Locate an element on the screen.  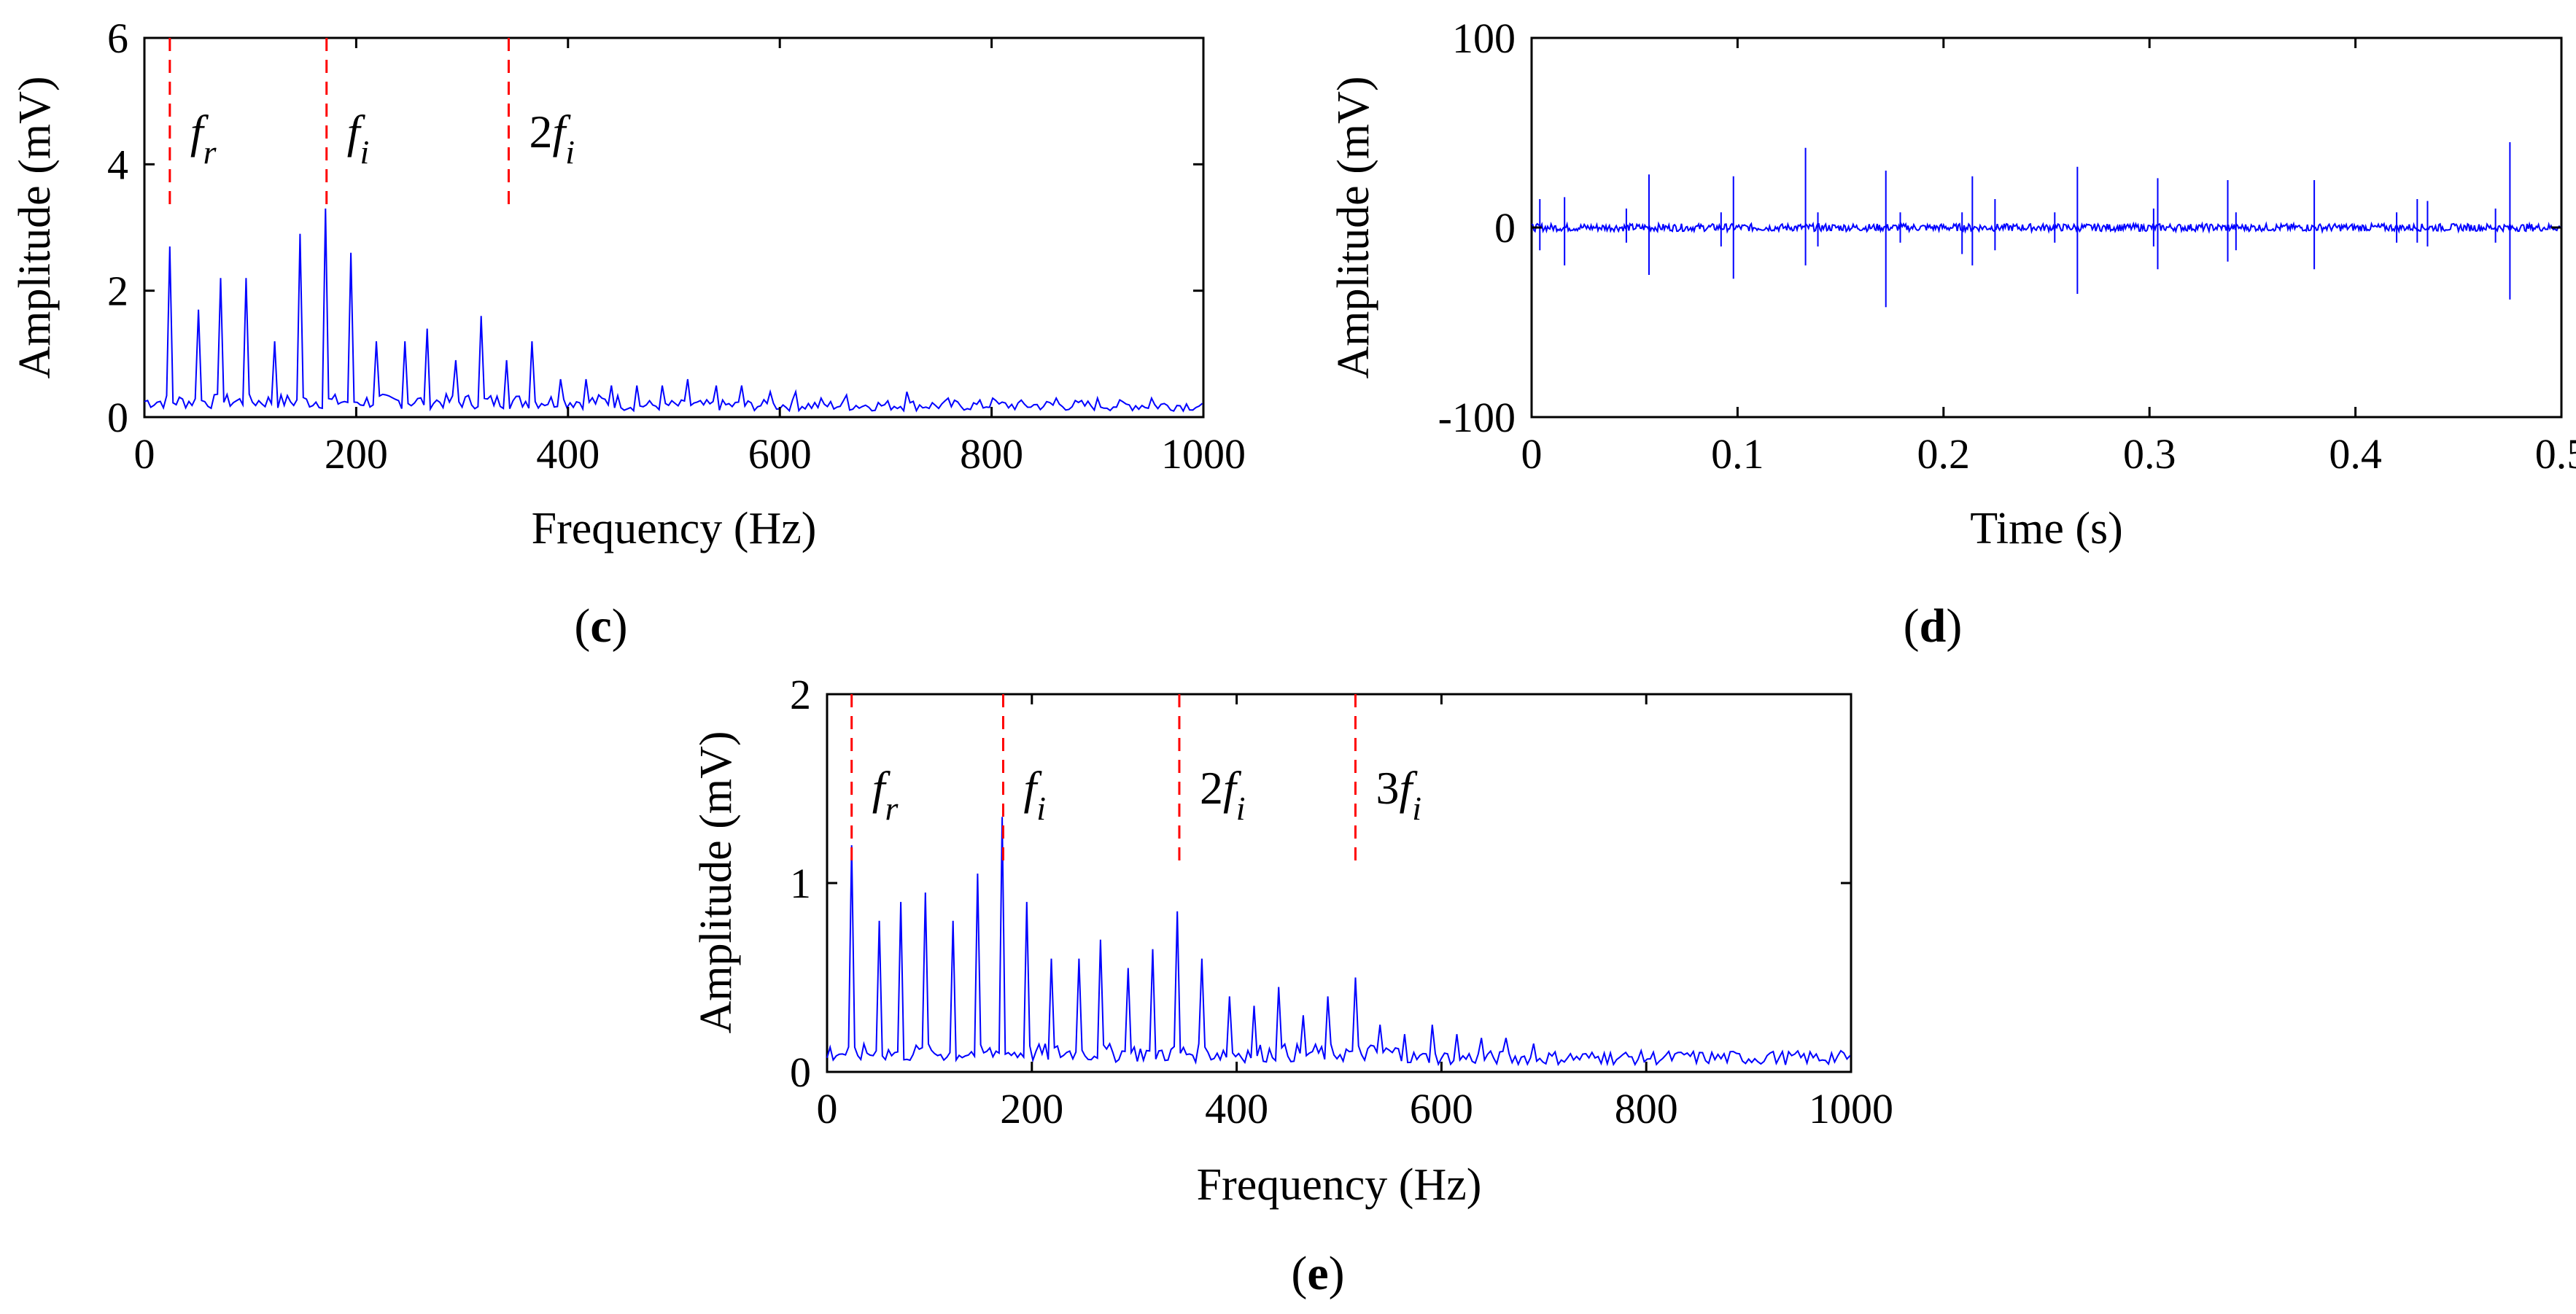
x-tick-label: 0.1 is located at coordinates (1738, 454).